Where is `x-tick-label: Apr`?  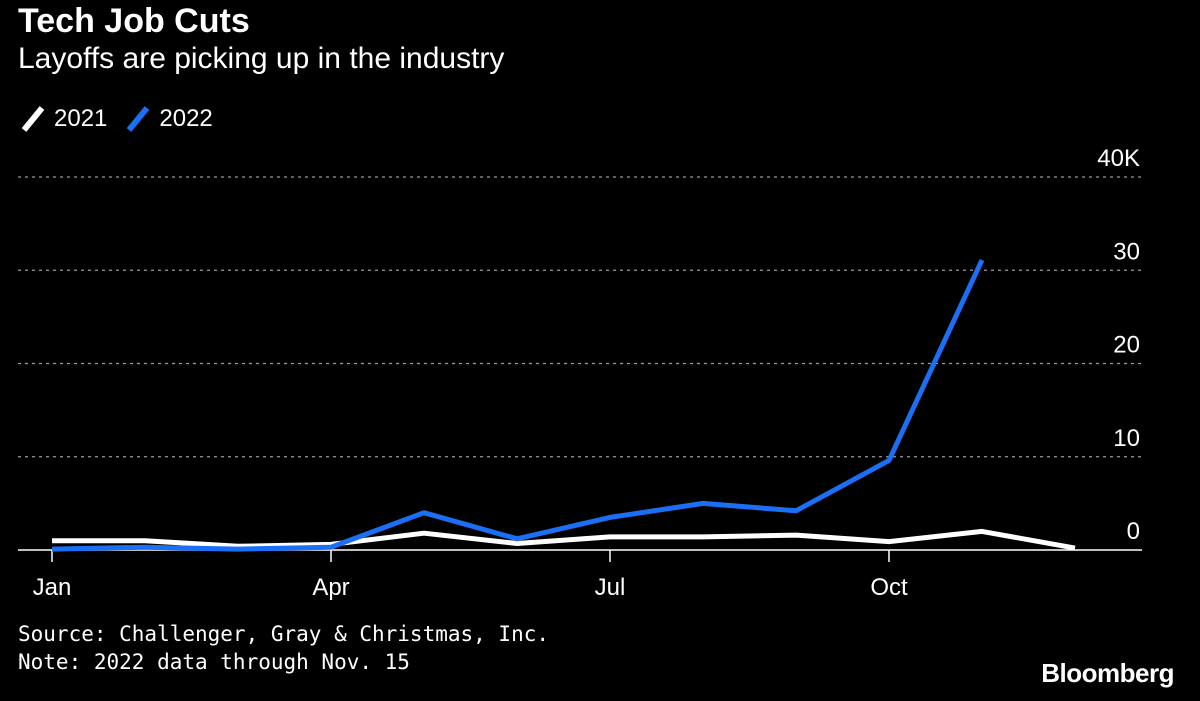 x-tick-label: Apr is located at coordinates (330, 587).